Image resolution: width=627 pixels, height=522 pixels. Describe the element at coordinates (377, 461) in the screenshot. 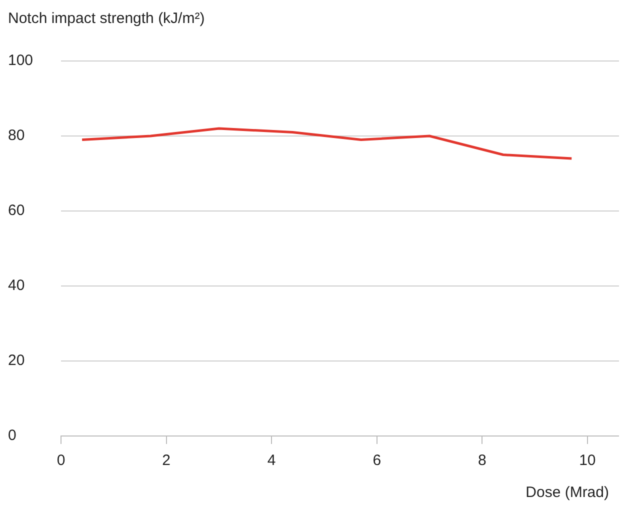

I see `x-tick-label: 6` at that location.